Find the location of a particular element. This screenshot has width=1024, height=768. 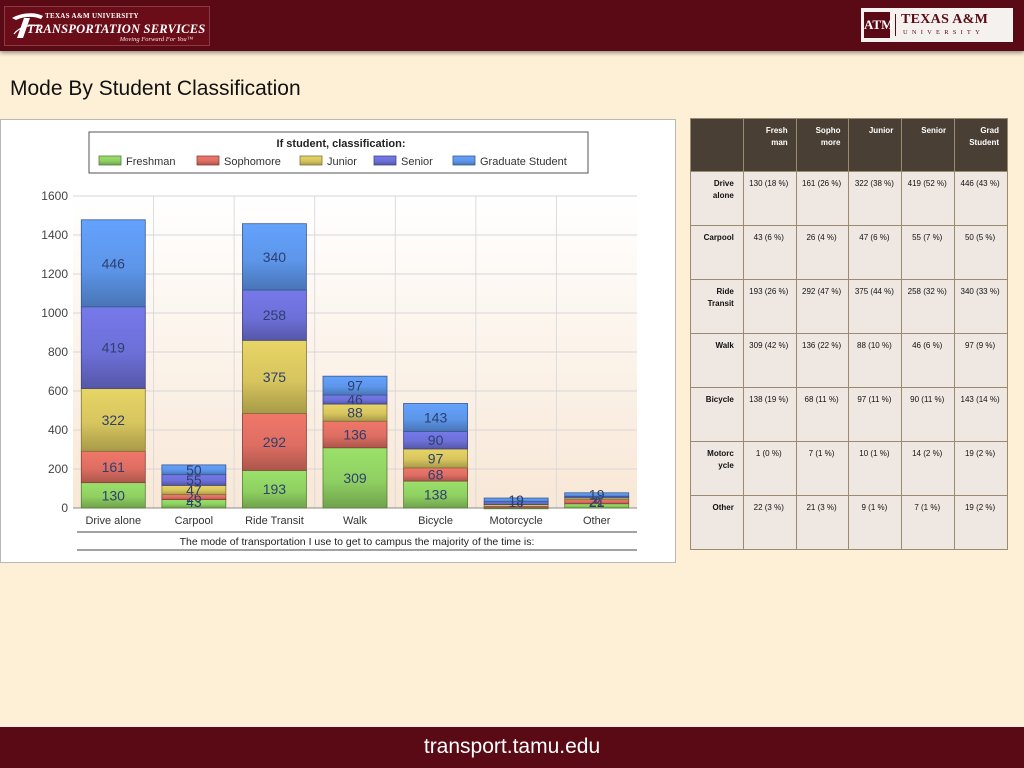

table-cell: 21 (3 %) is located at coordinates (822, 522).